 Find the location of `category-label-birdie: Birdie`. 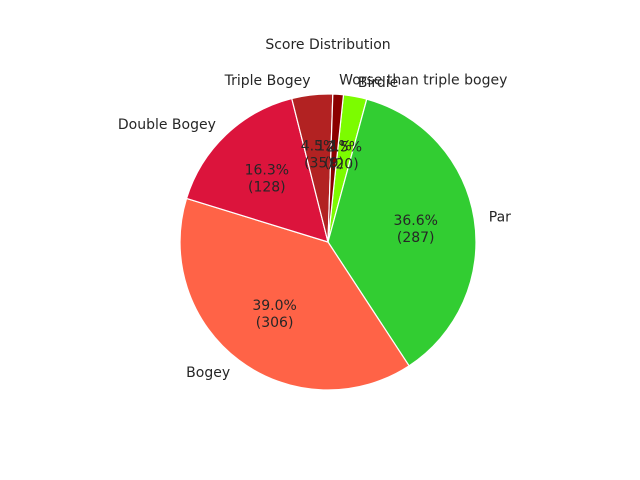

category-label-birdie: Birdie is located at coordinates (378, 83).